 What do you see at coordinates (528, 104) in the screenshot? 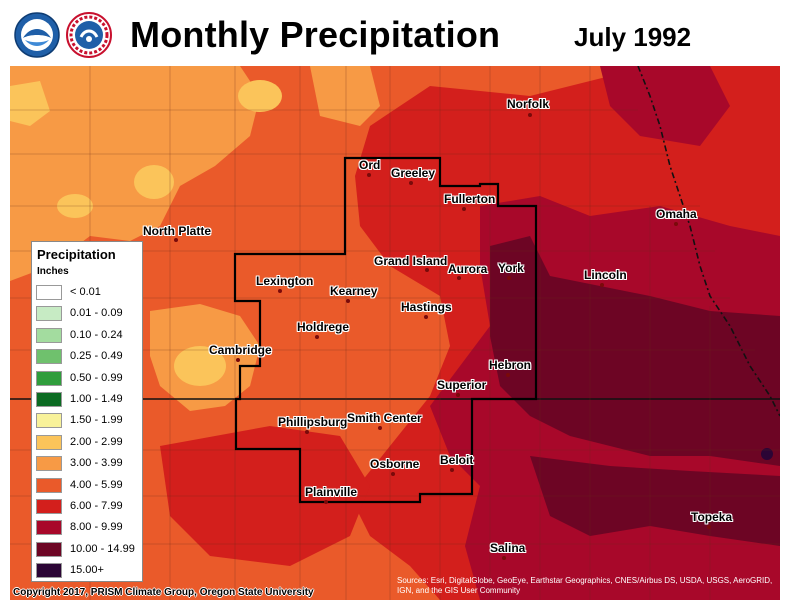
I see `city-label-norfolk: Norfolk` at bounding box center [528, 104].